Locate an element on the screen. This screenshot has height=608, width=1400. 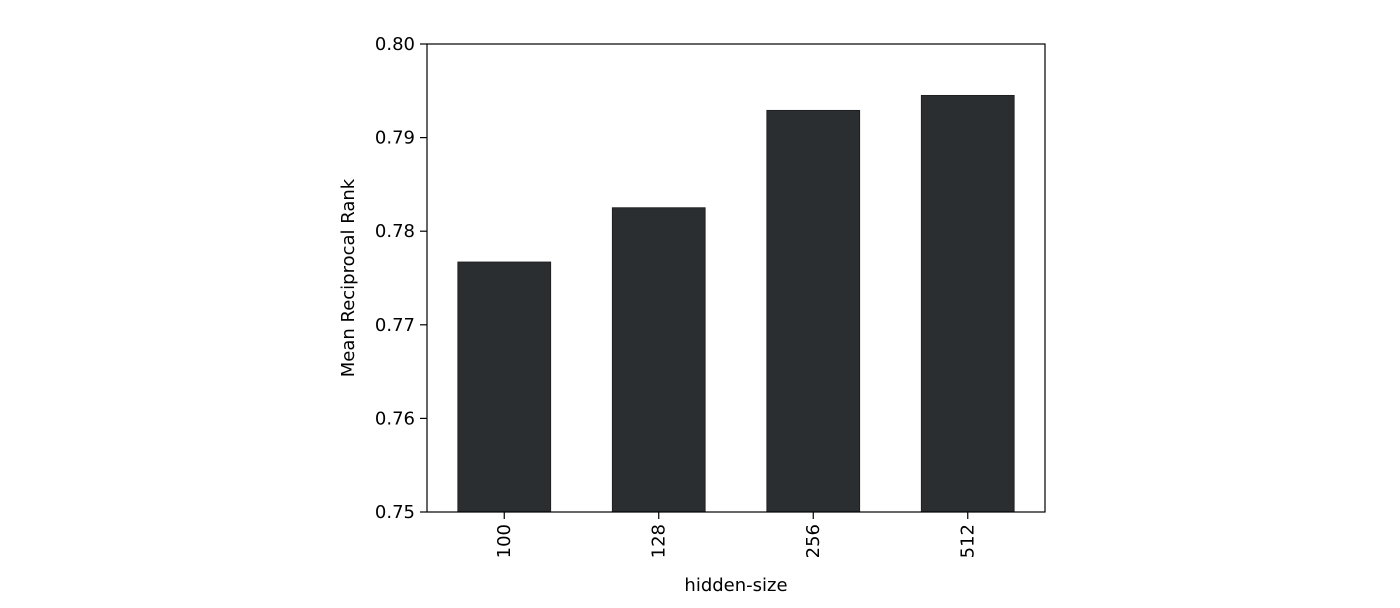
x-axis-label: hidden-size is located at coordinates (735, 585).